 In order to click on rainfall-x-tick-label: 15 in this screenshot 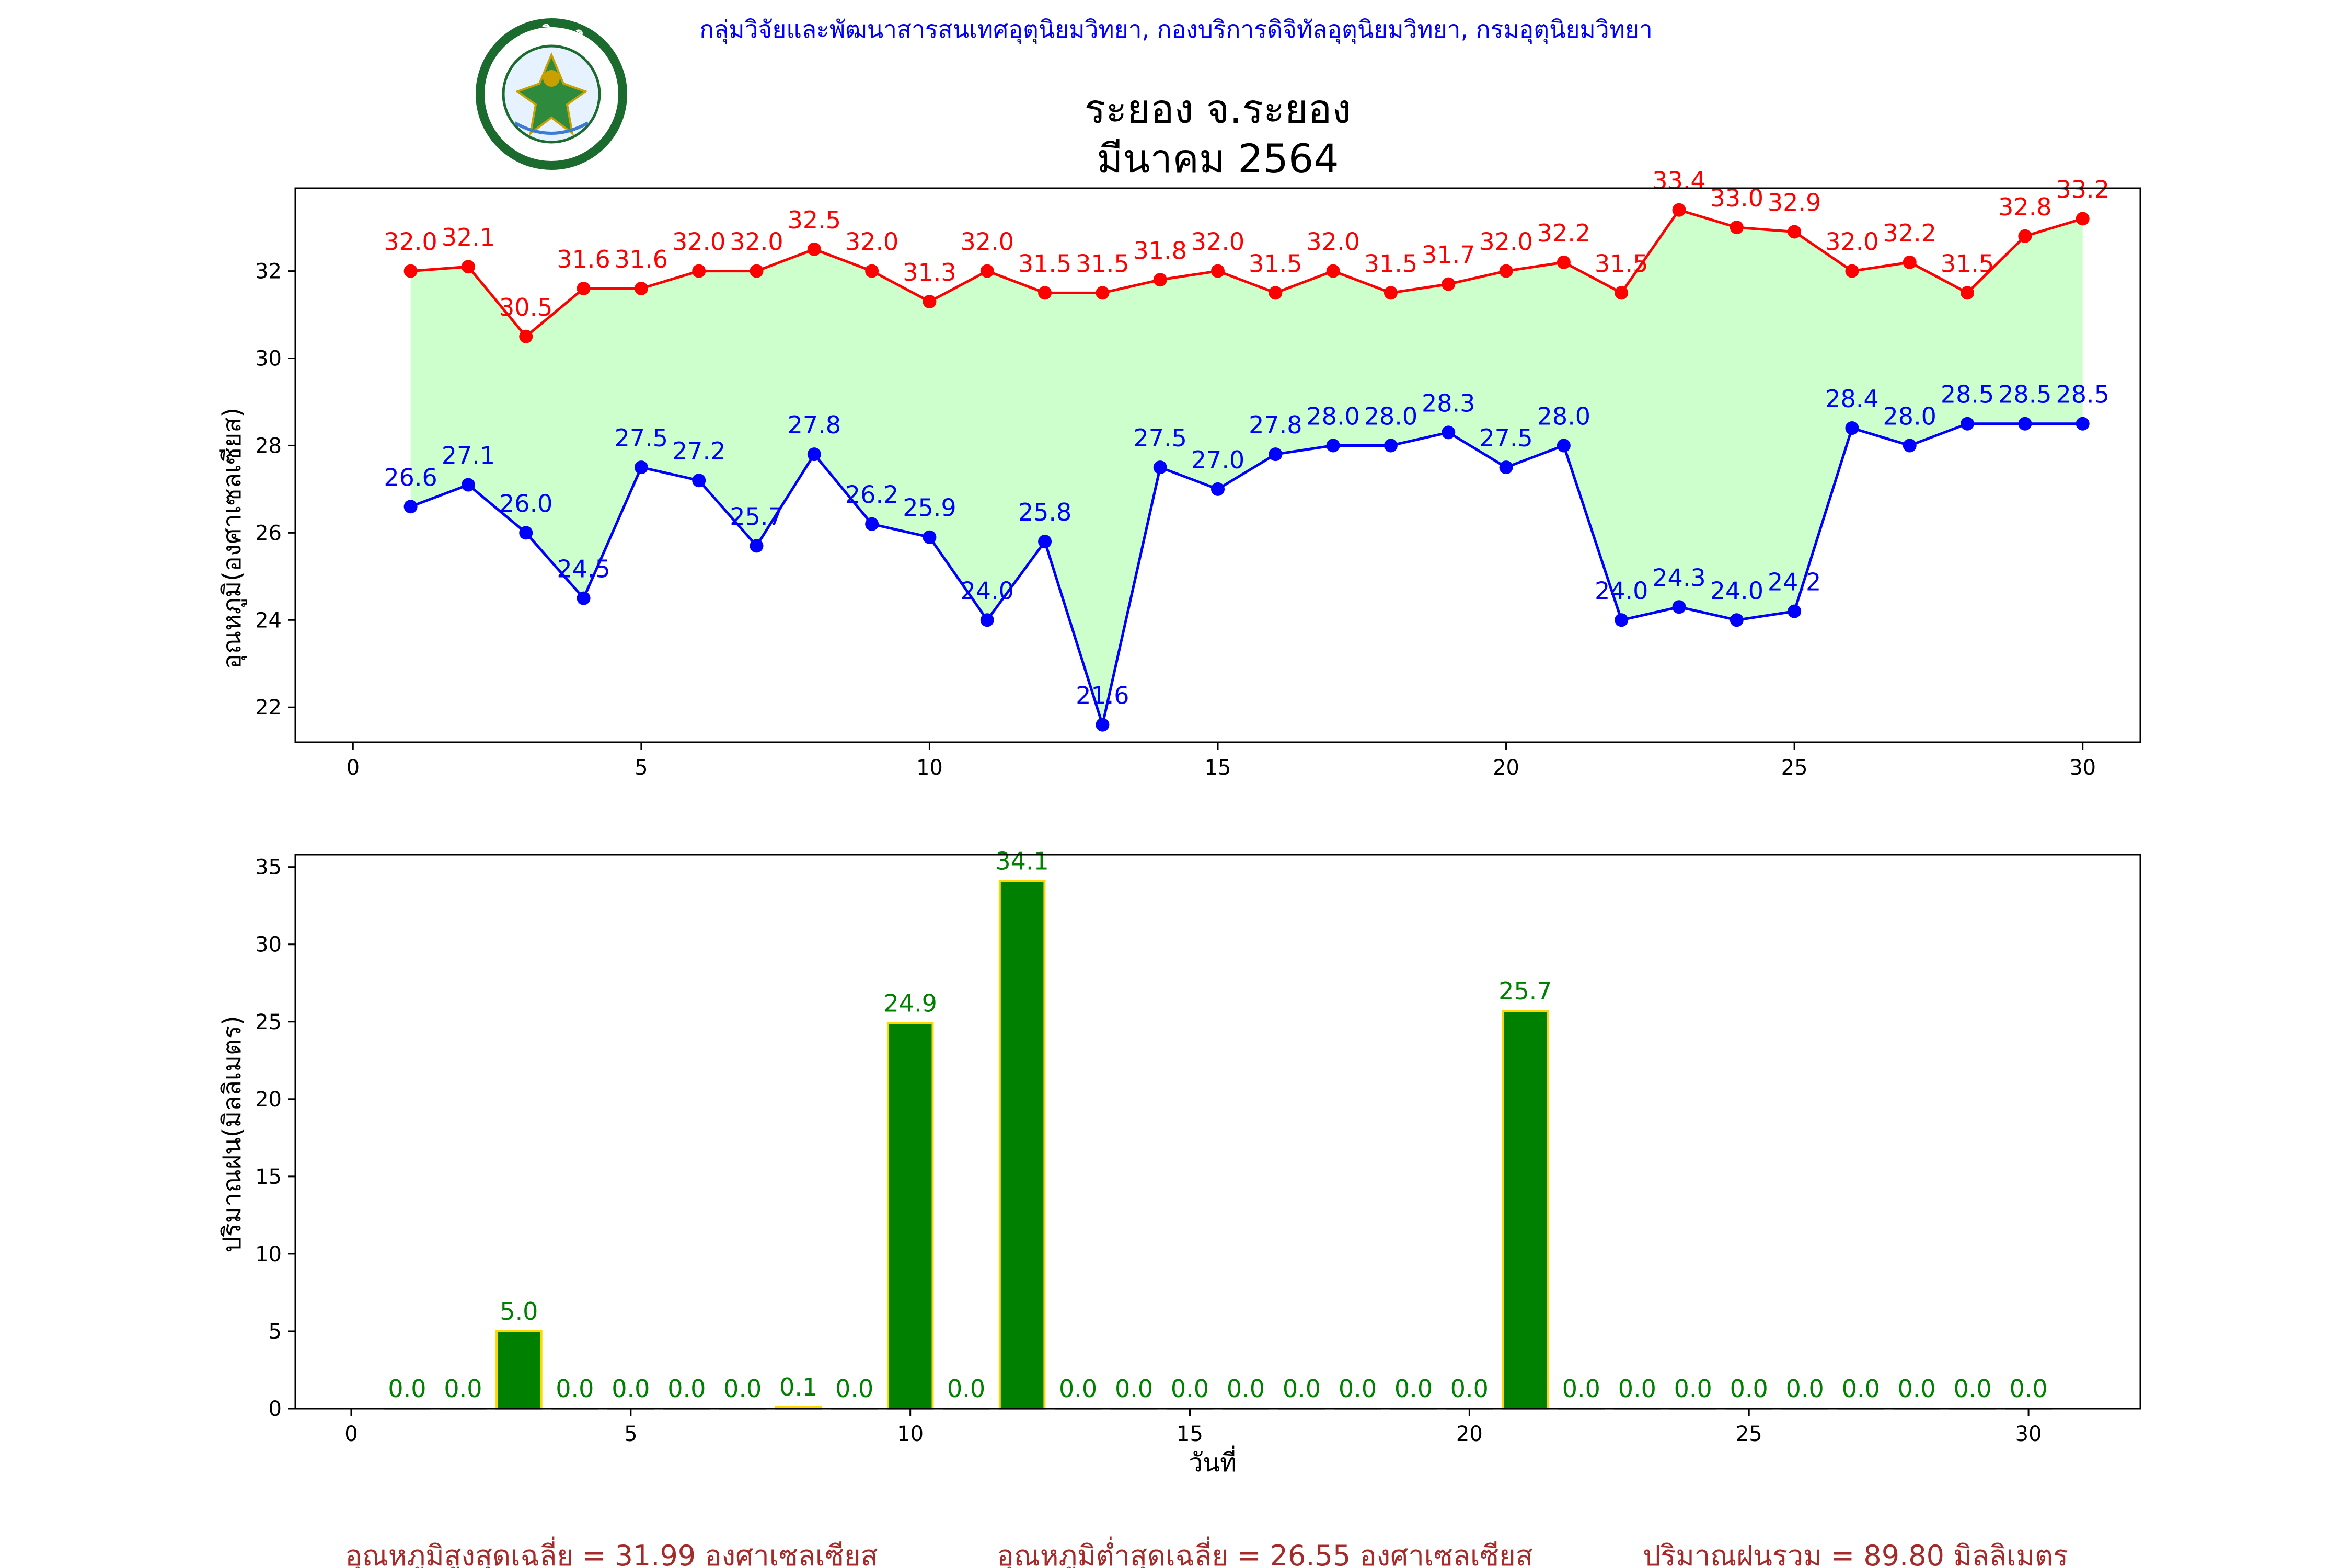, I will do `click(1190, 1434)`.